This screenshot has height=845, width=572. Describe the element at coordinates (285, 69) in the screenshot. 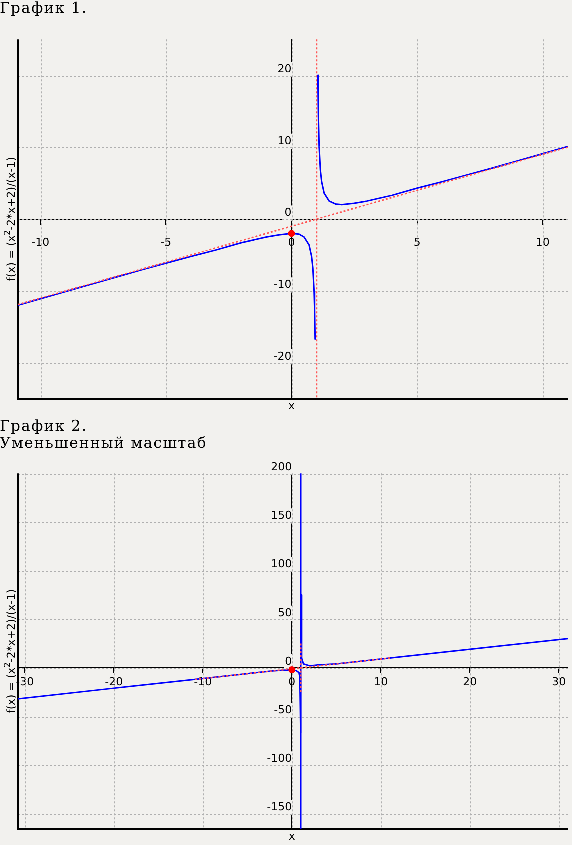

I see `y-tick-label: 20` at that location.